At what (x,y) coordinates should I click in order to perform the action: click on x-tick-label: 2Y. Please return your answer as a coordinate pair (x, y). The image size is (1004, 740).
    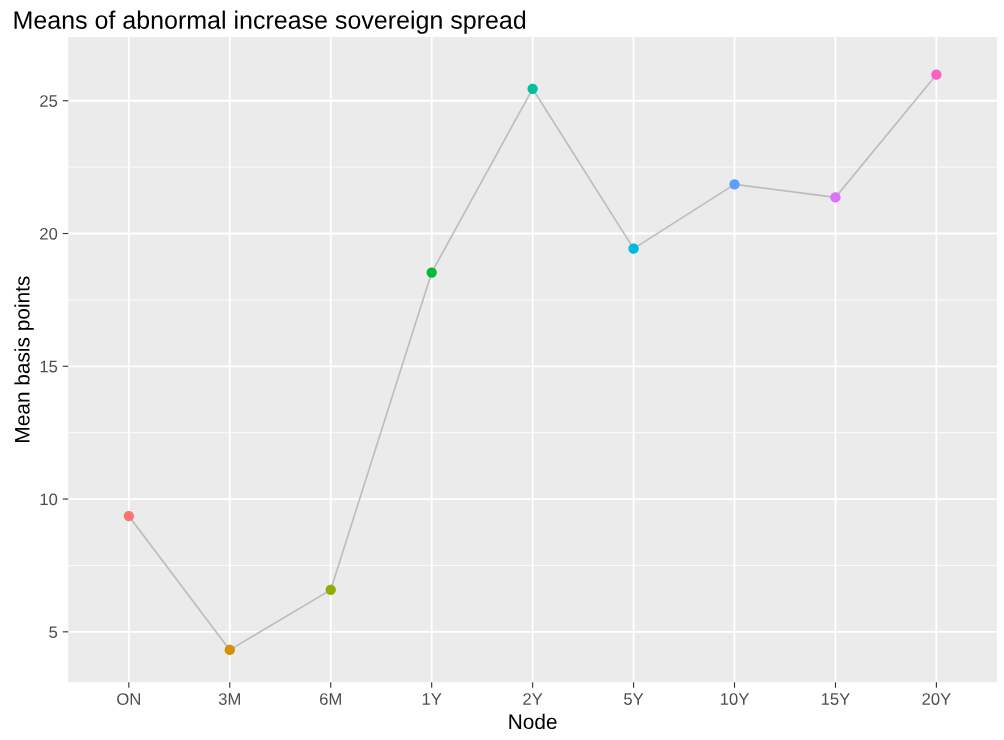
    Looking at the image, I should click on (533, 699).